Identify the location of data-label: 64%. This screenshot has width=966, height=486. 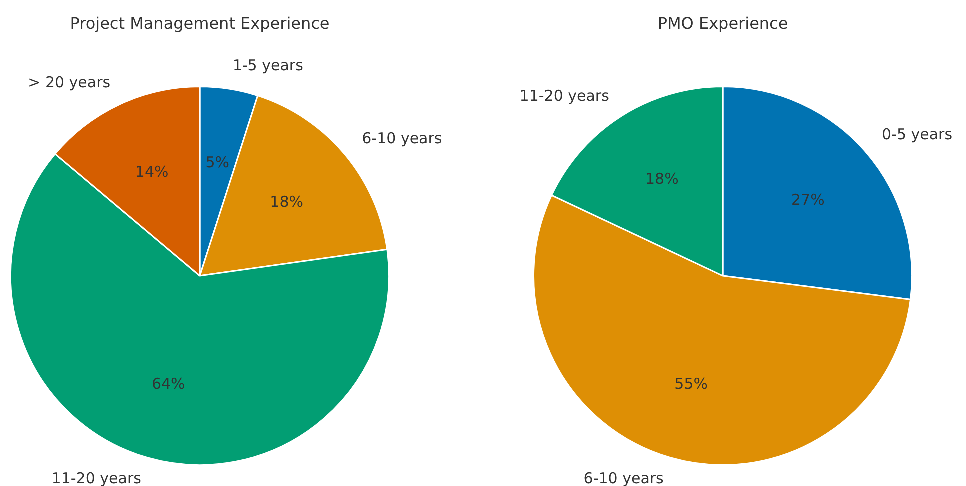
(169, 384).